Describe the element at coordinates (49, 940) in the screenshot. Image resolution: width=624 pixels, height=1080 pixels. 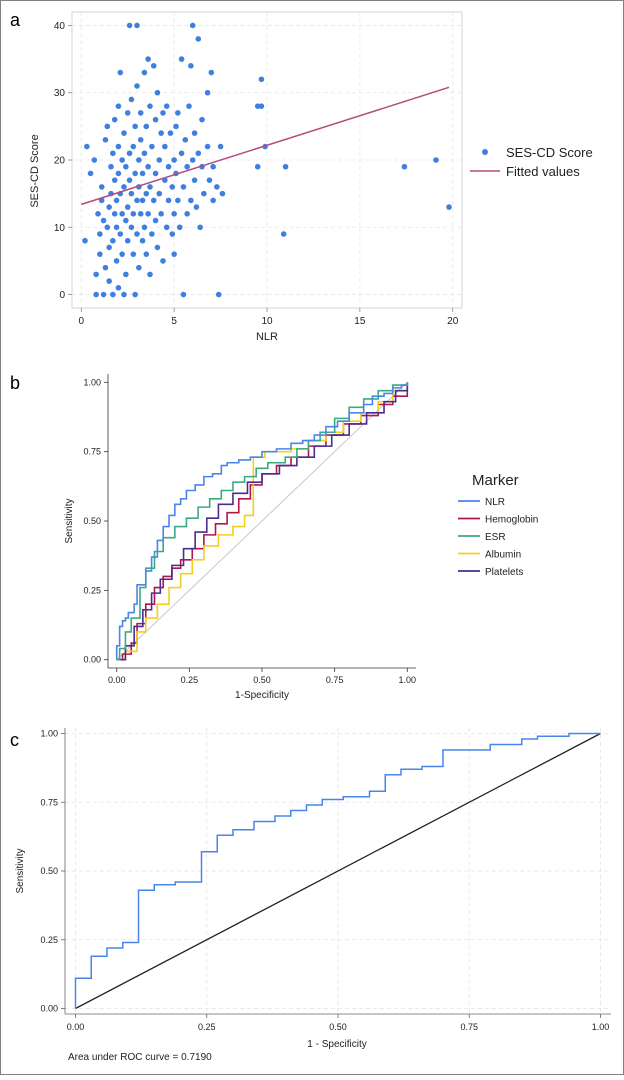
I see `y-tick-label: 0.25` at that location.